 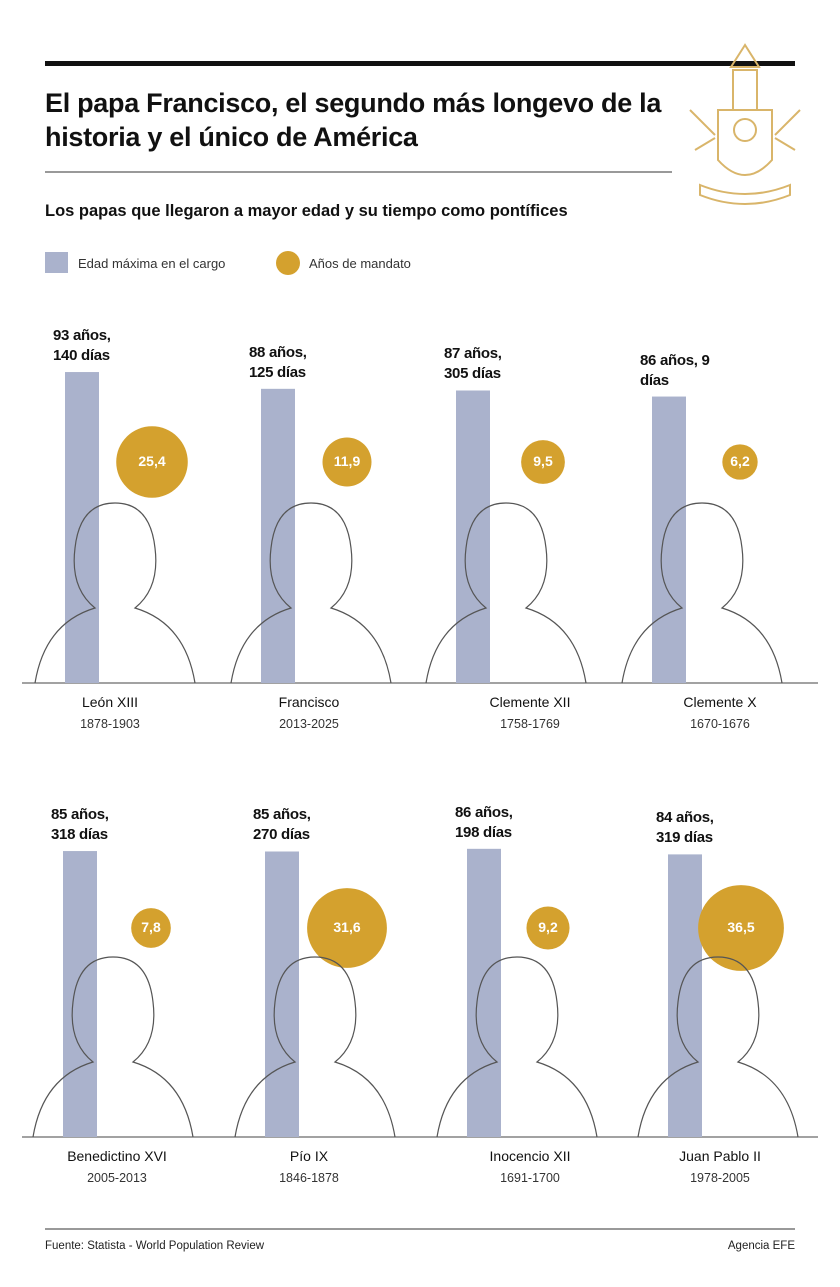 What do you see at coordinates (117, 1156) in the screenshot?
I see `pope-name: Benedictino XVI` at bounding box center [117, 1156].